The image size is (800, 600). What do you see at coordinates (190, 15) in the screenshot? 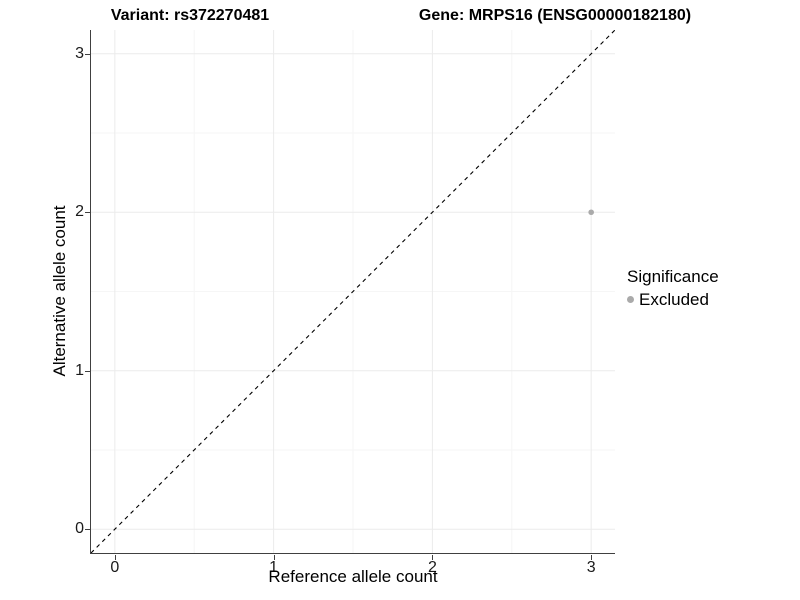
I see `plot-title-variant: Variant: rs372270481` at bounding box center [190, 15].